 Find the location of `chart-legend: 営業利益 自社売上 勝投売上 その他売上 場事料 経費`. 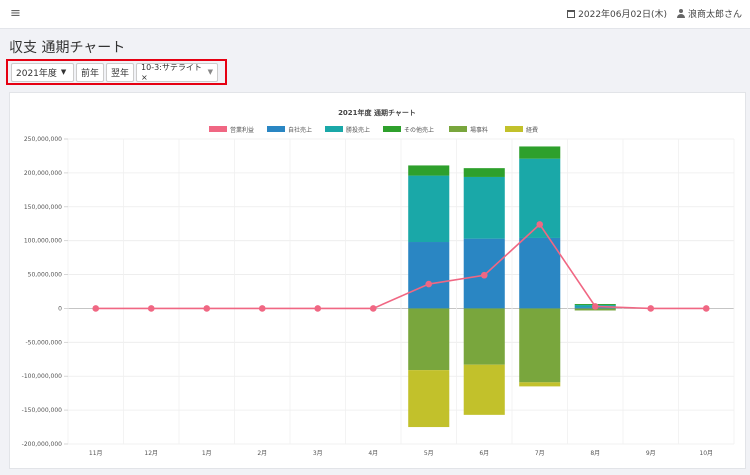

chart-legend: 営業利益 自社売上 勝投売上 その他売上 場事料 経費 is located at coordinates (373, 130).